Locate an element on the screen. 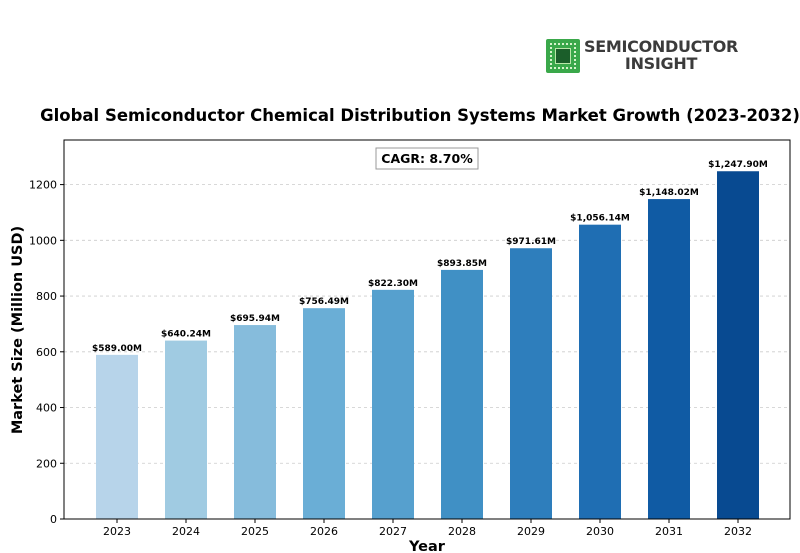  logo-line-2: INSIGHT is located at coordinates (661, 63).